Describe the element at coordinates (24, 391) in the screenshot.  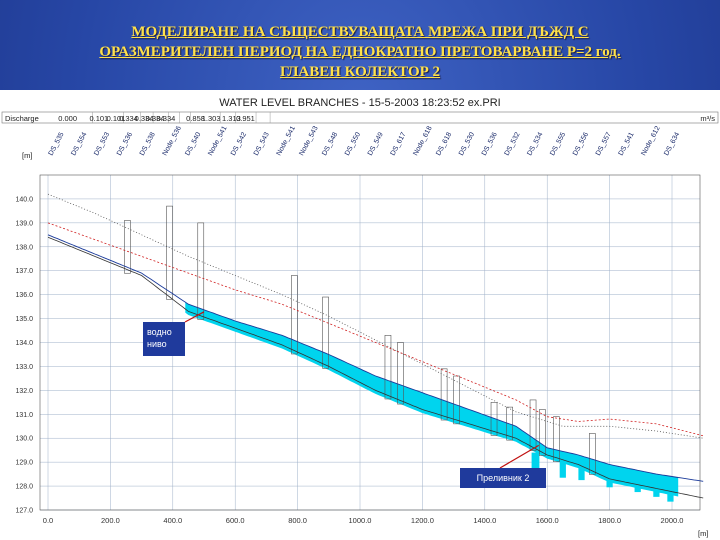
I see `y-tick-label: 132.0` at that location.